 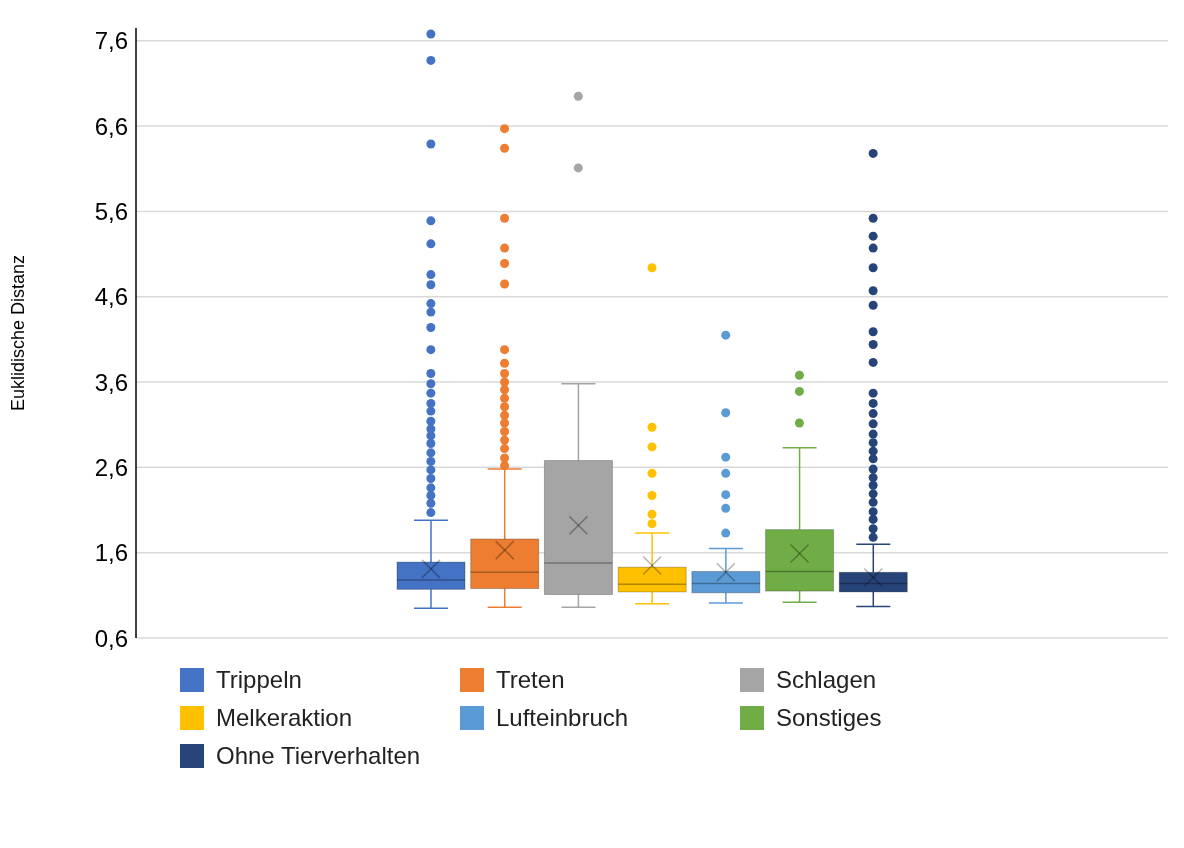 What do you see at coordinates (111, 41) in the screenshot?
I see `y-tick-label: 7,6` at bounding box center [111, 41].